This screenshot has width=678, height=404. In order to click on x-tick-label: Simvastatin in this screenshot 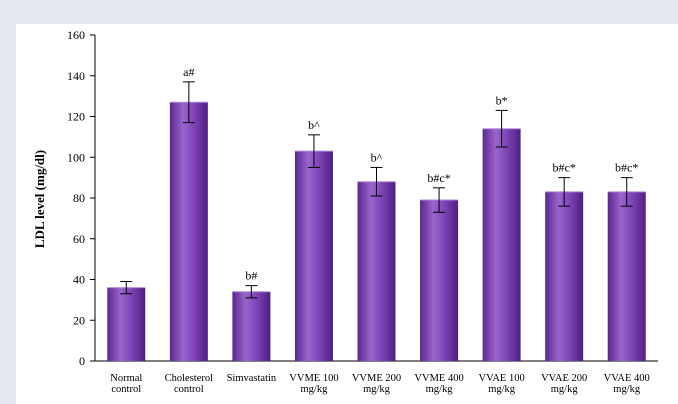, I will do `click(252, 378)`.